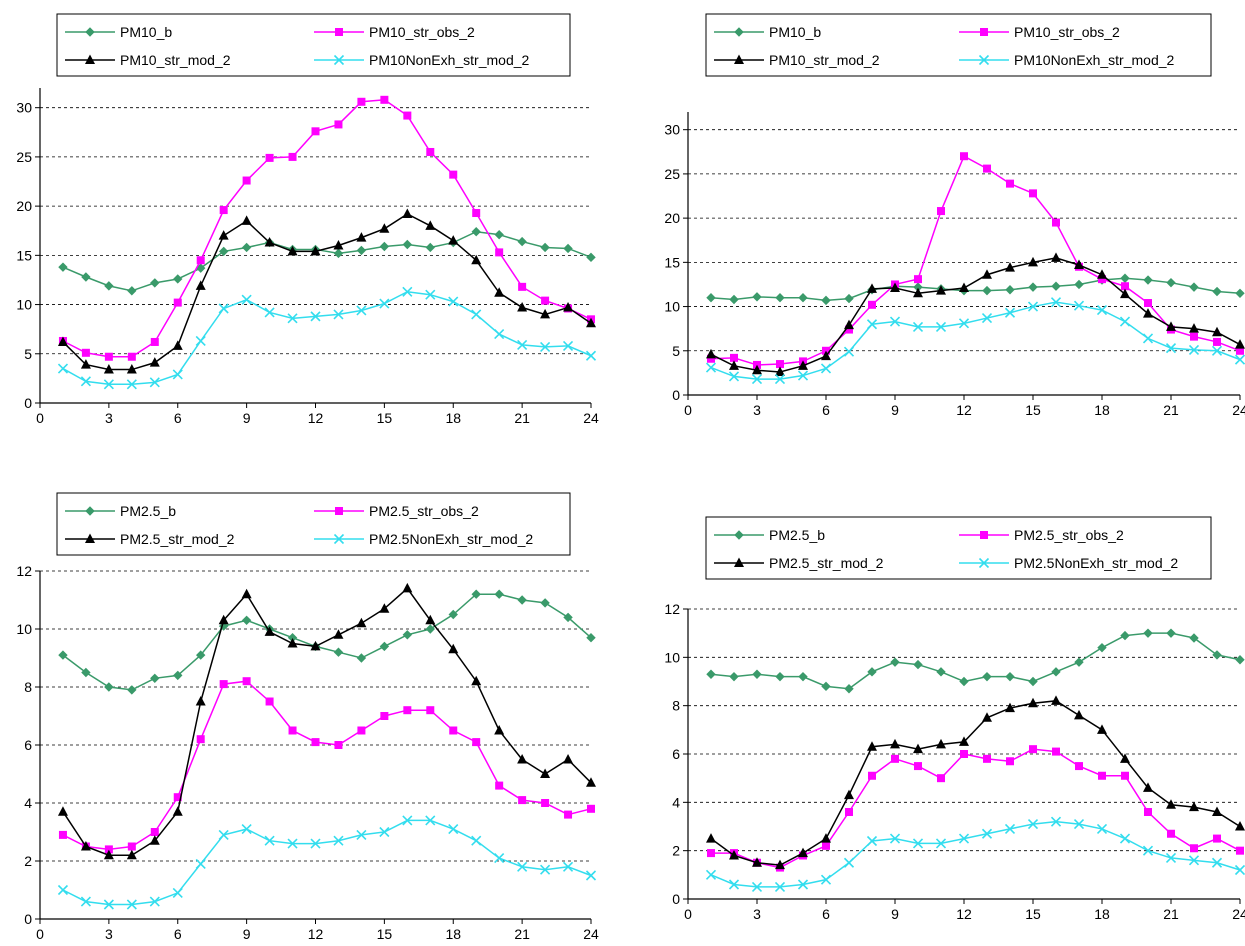 This screenshot has width=1245, height=946. Describe the element at coordinates (146, 32) in the screenshot. I see `legend-label: PM10_b` at that location.